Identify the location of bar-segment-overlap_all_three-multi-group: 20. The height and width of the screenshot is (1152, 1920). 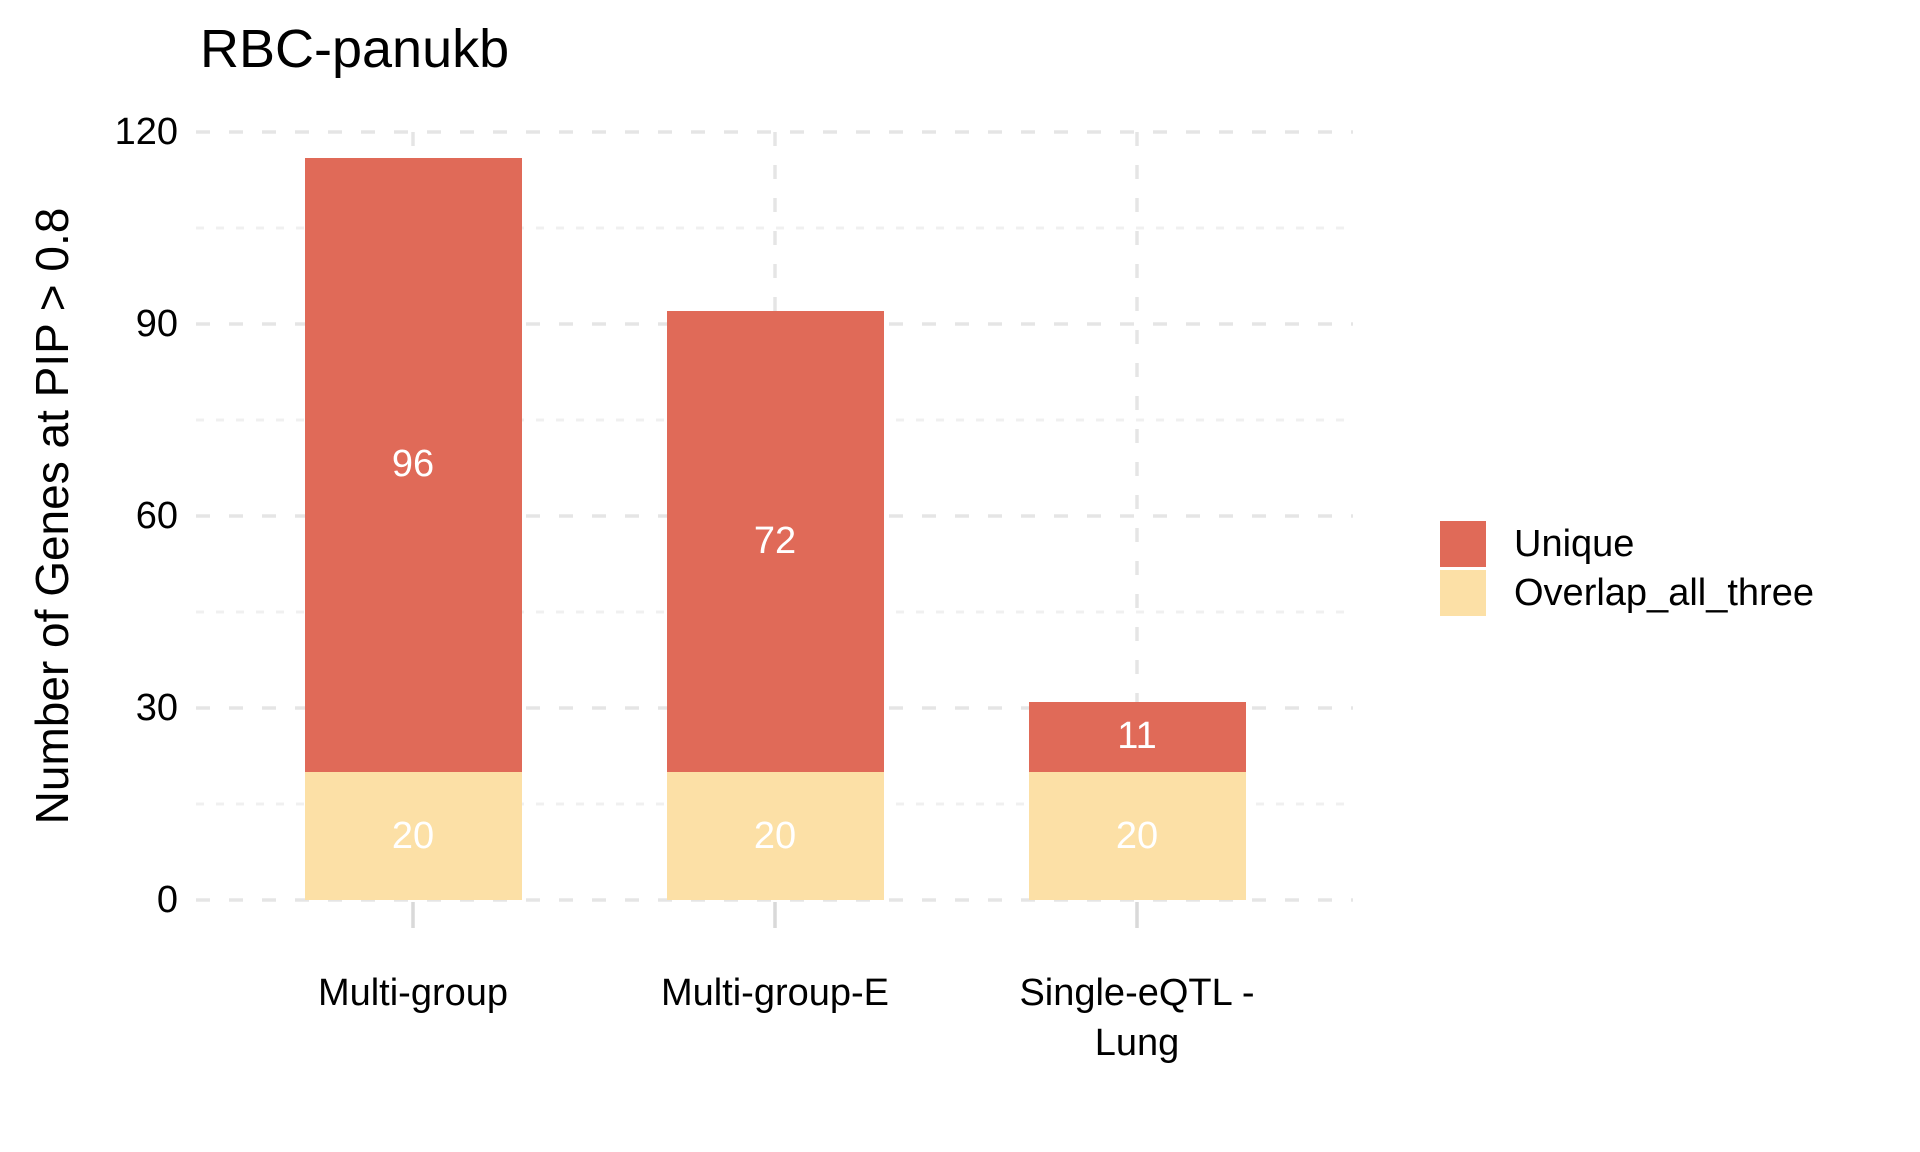
(413, 836).